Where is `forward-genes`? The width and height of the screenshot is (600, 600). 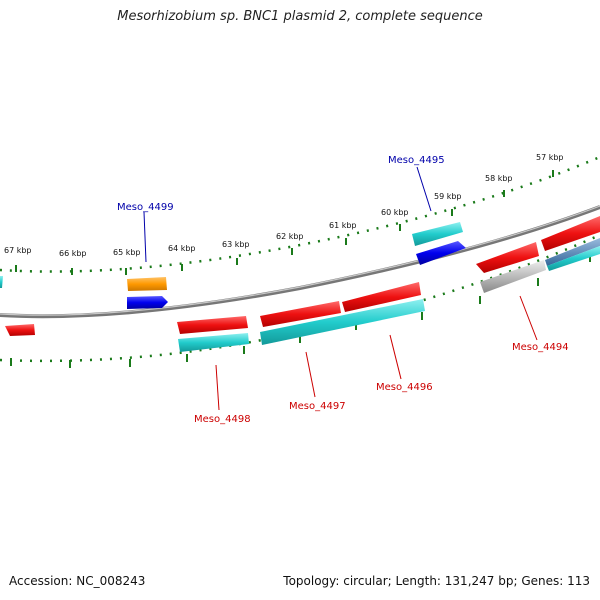 forward-genes is located at coordinates (233, 265).